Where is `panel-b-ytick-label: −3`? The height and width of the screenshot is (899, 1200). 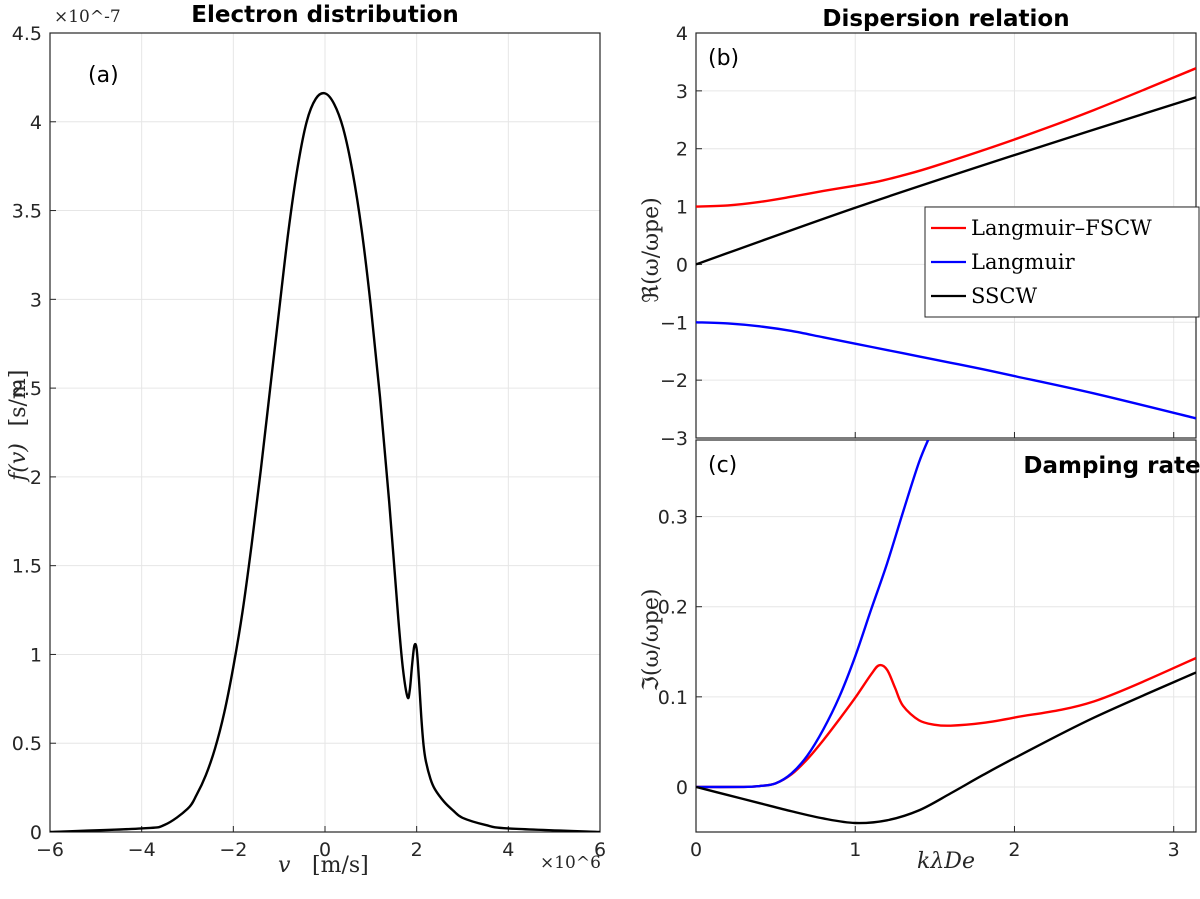 panel-b-ytick-label: −3 is located at coordinates (674, 439).